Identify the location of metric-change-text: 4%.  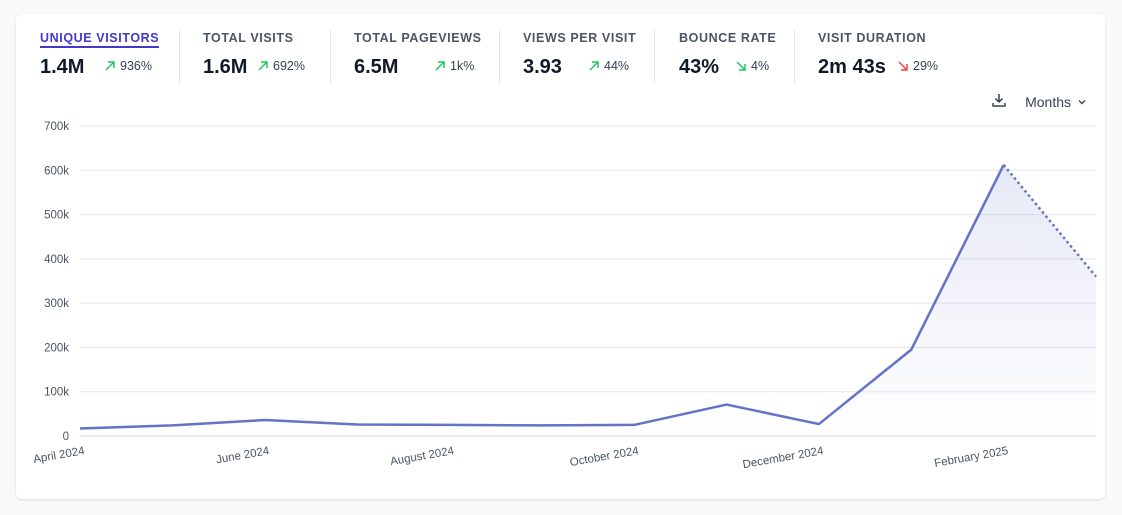
(760, 66).